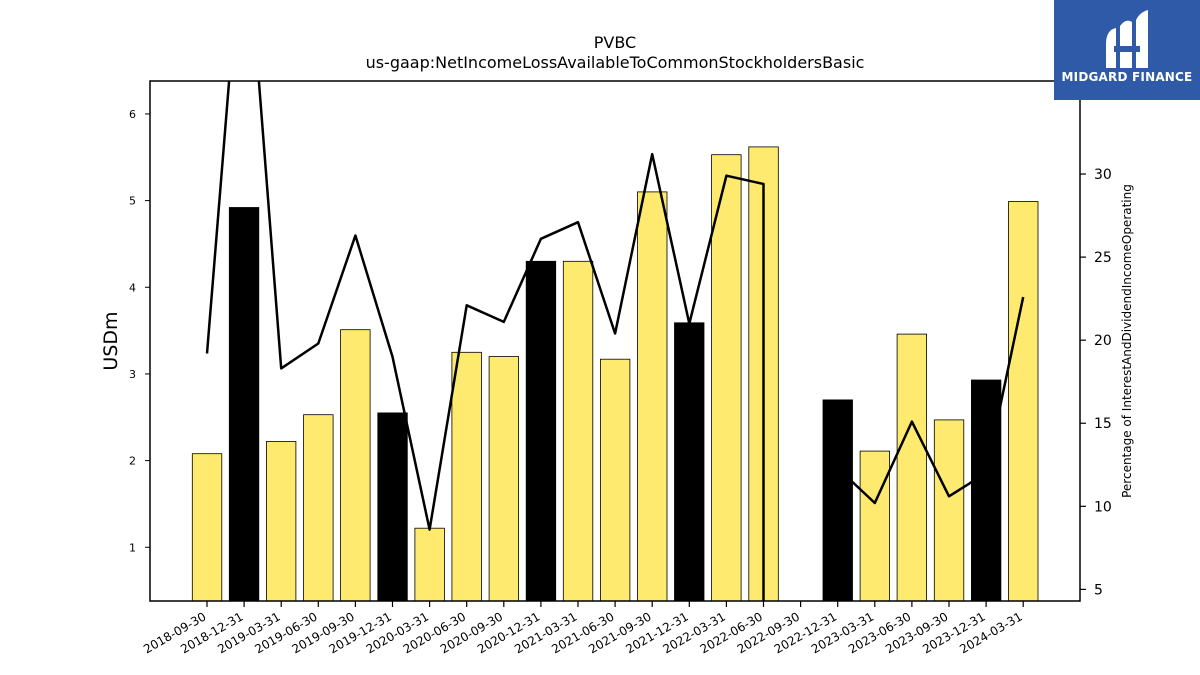 The width and height of the screenshot is (1200, 675). What do you see at coordinates (615, 42) in the screenshot?
I see `chart-title: PVBC` at bounding box center [615, 42].